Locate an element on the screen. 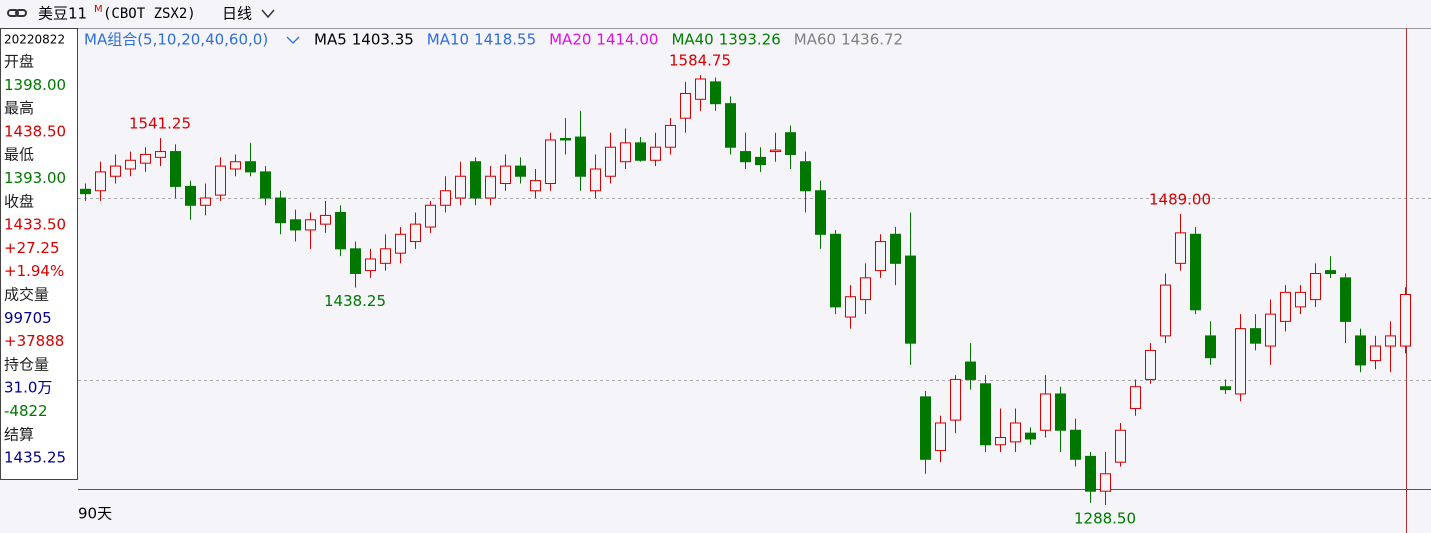 This screenshot has width=1431, height=533. ma-name: MA5 is located at coordinates (330, 40).